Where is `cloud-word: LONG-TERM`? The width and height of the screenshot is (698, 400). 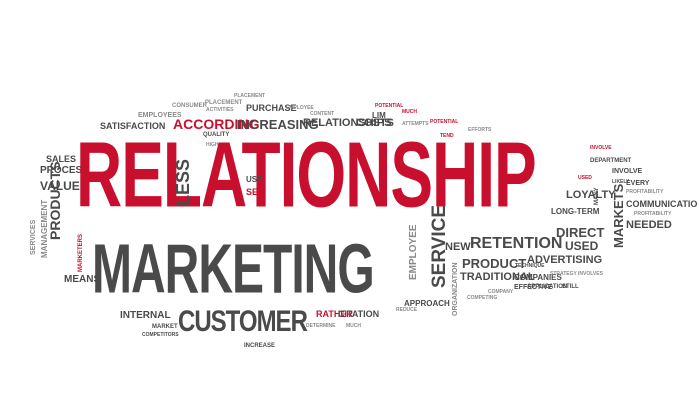
cloud-word: LONG-TERM is located at coordinates (575, 211).